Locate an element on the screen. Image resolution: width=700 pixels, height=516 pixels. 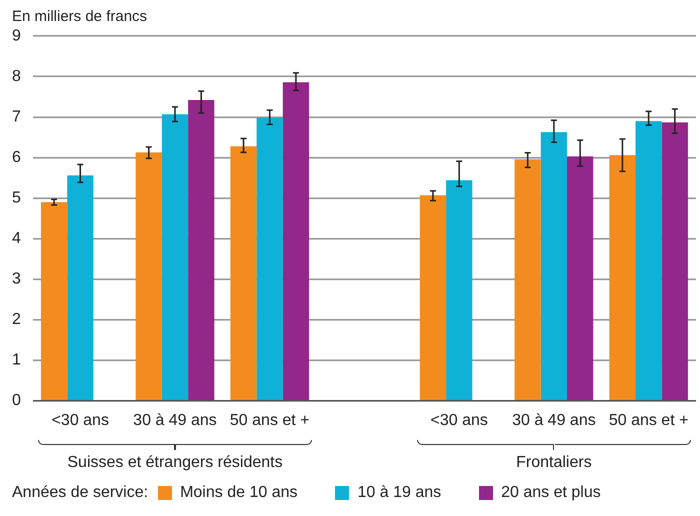
y-tick-label: 2 is located at coordinates (16, 319).